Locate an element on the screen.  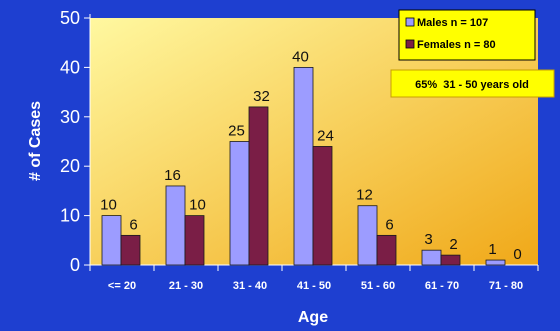
y-tick-label: 20 is located at coordinates (70, 166).